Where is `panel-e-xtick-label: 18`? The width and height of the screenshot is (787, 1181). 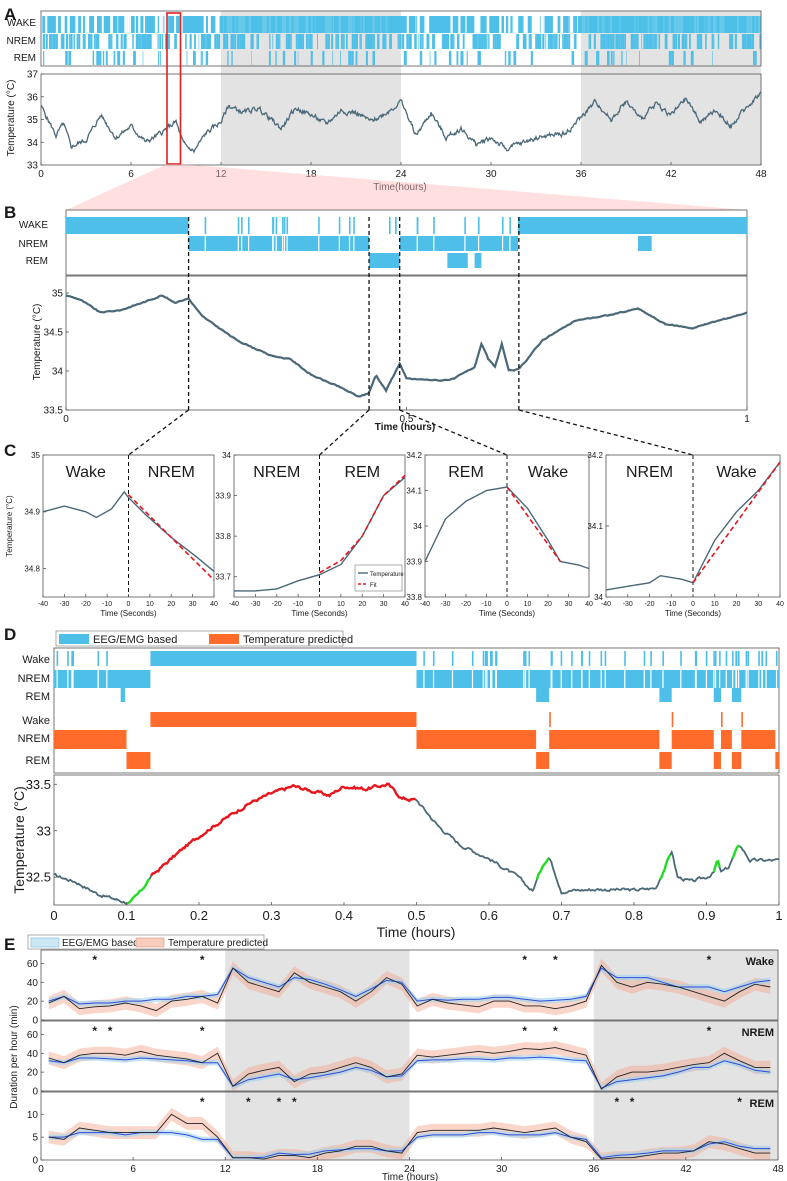 panel-e-xtick-label: 18 is located at coordinates (318, 1169).